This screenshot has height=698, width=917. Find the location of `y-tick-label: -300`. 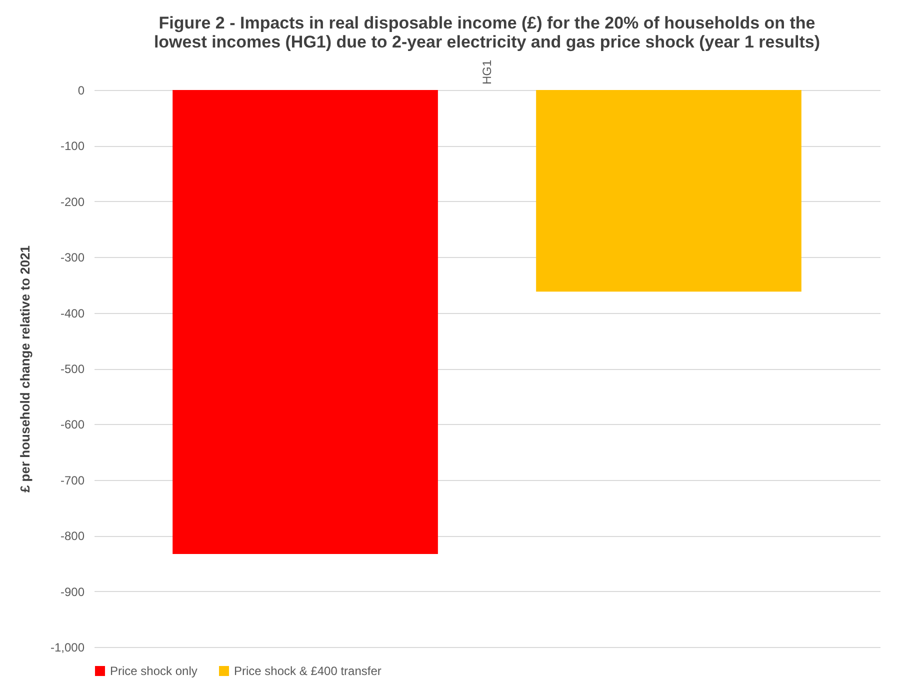

y-tick-label: -300 is located at coordinates (72, 257).